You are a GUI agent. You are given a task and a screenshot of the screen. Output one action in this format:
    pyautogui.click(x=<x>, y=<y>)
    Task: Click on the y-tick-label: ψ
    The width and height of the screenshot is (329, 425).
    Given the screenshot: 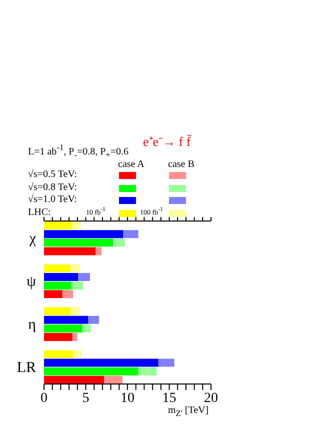 What is the action you would take?
    pyautogui.click(x=31, y=282)
    